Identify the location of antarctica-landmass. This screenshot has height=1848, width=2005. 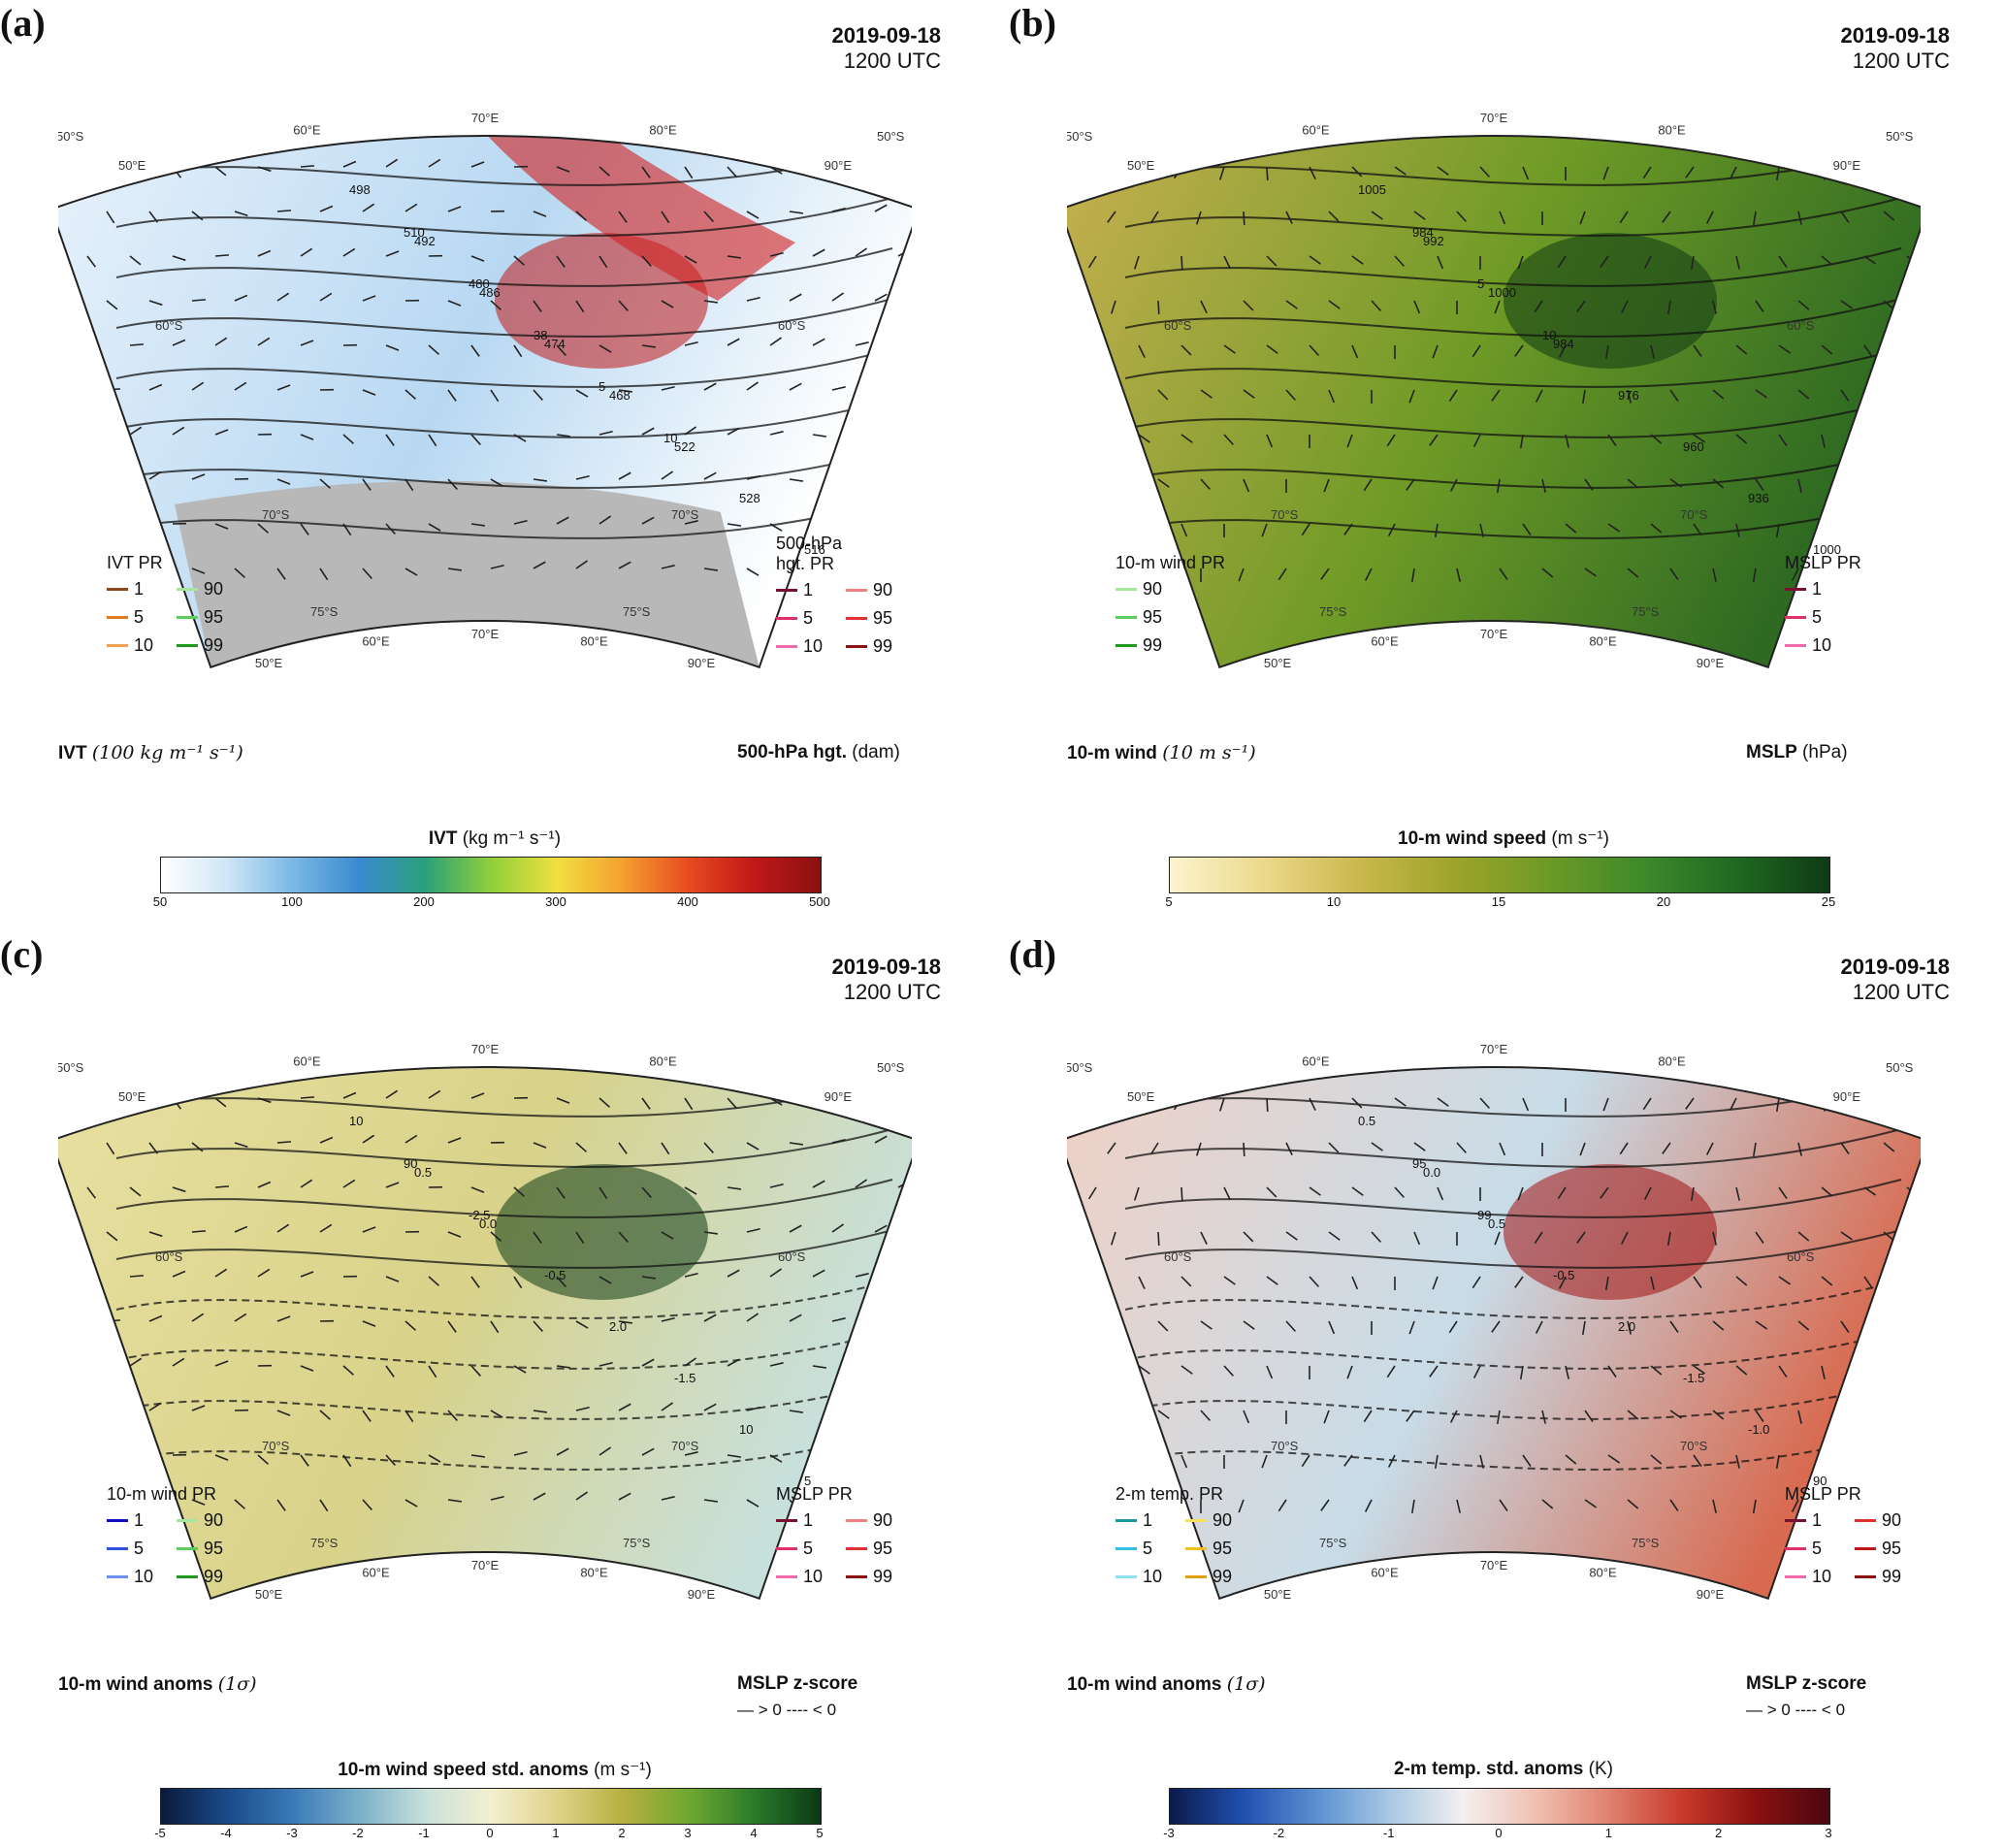
(467, 574).